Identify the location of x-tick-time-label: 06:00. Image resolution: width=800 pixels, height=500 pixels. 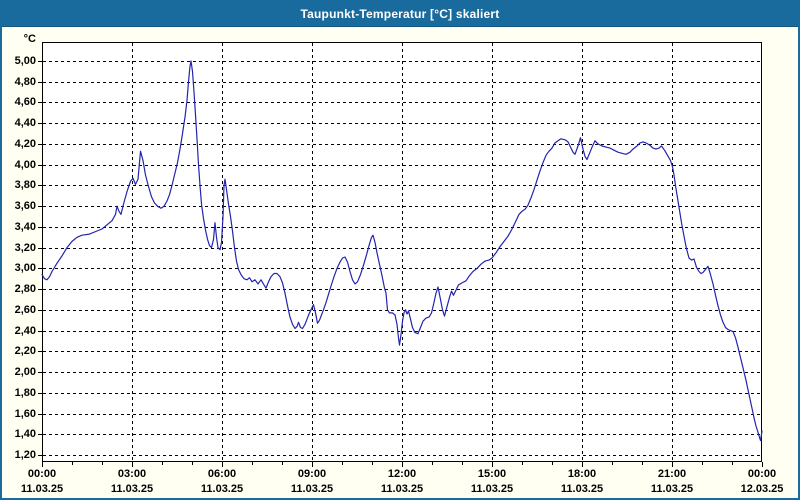
(222, 474).